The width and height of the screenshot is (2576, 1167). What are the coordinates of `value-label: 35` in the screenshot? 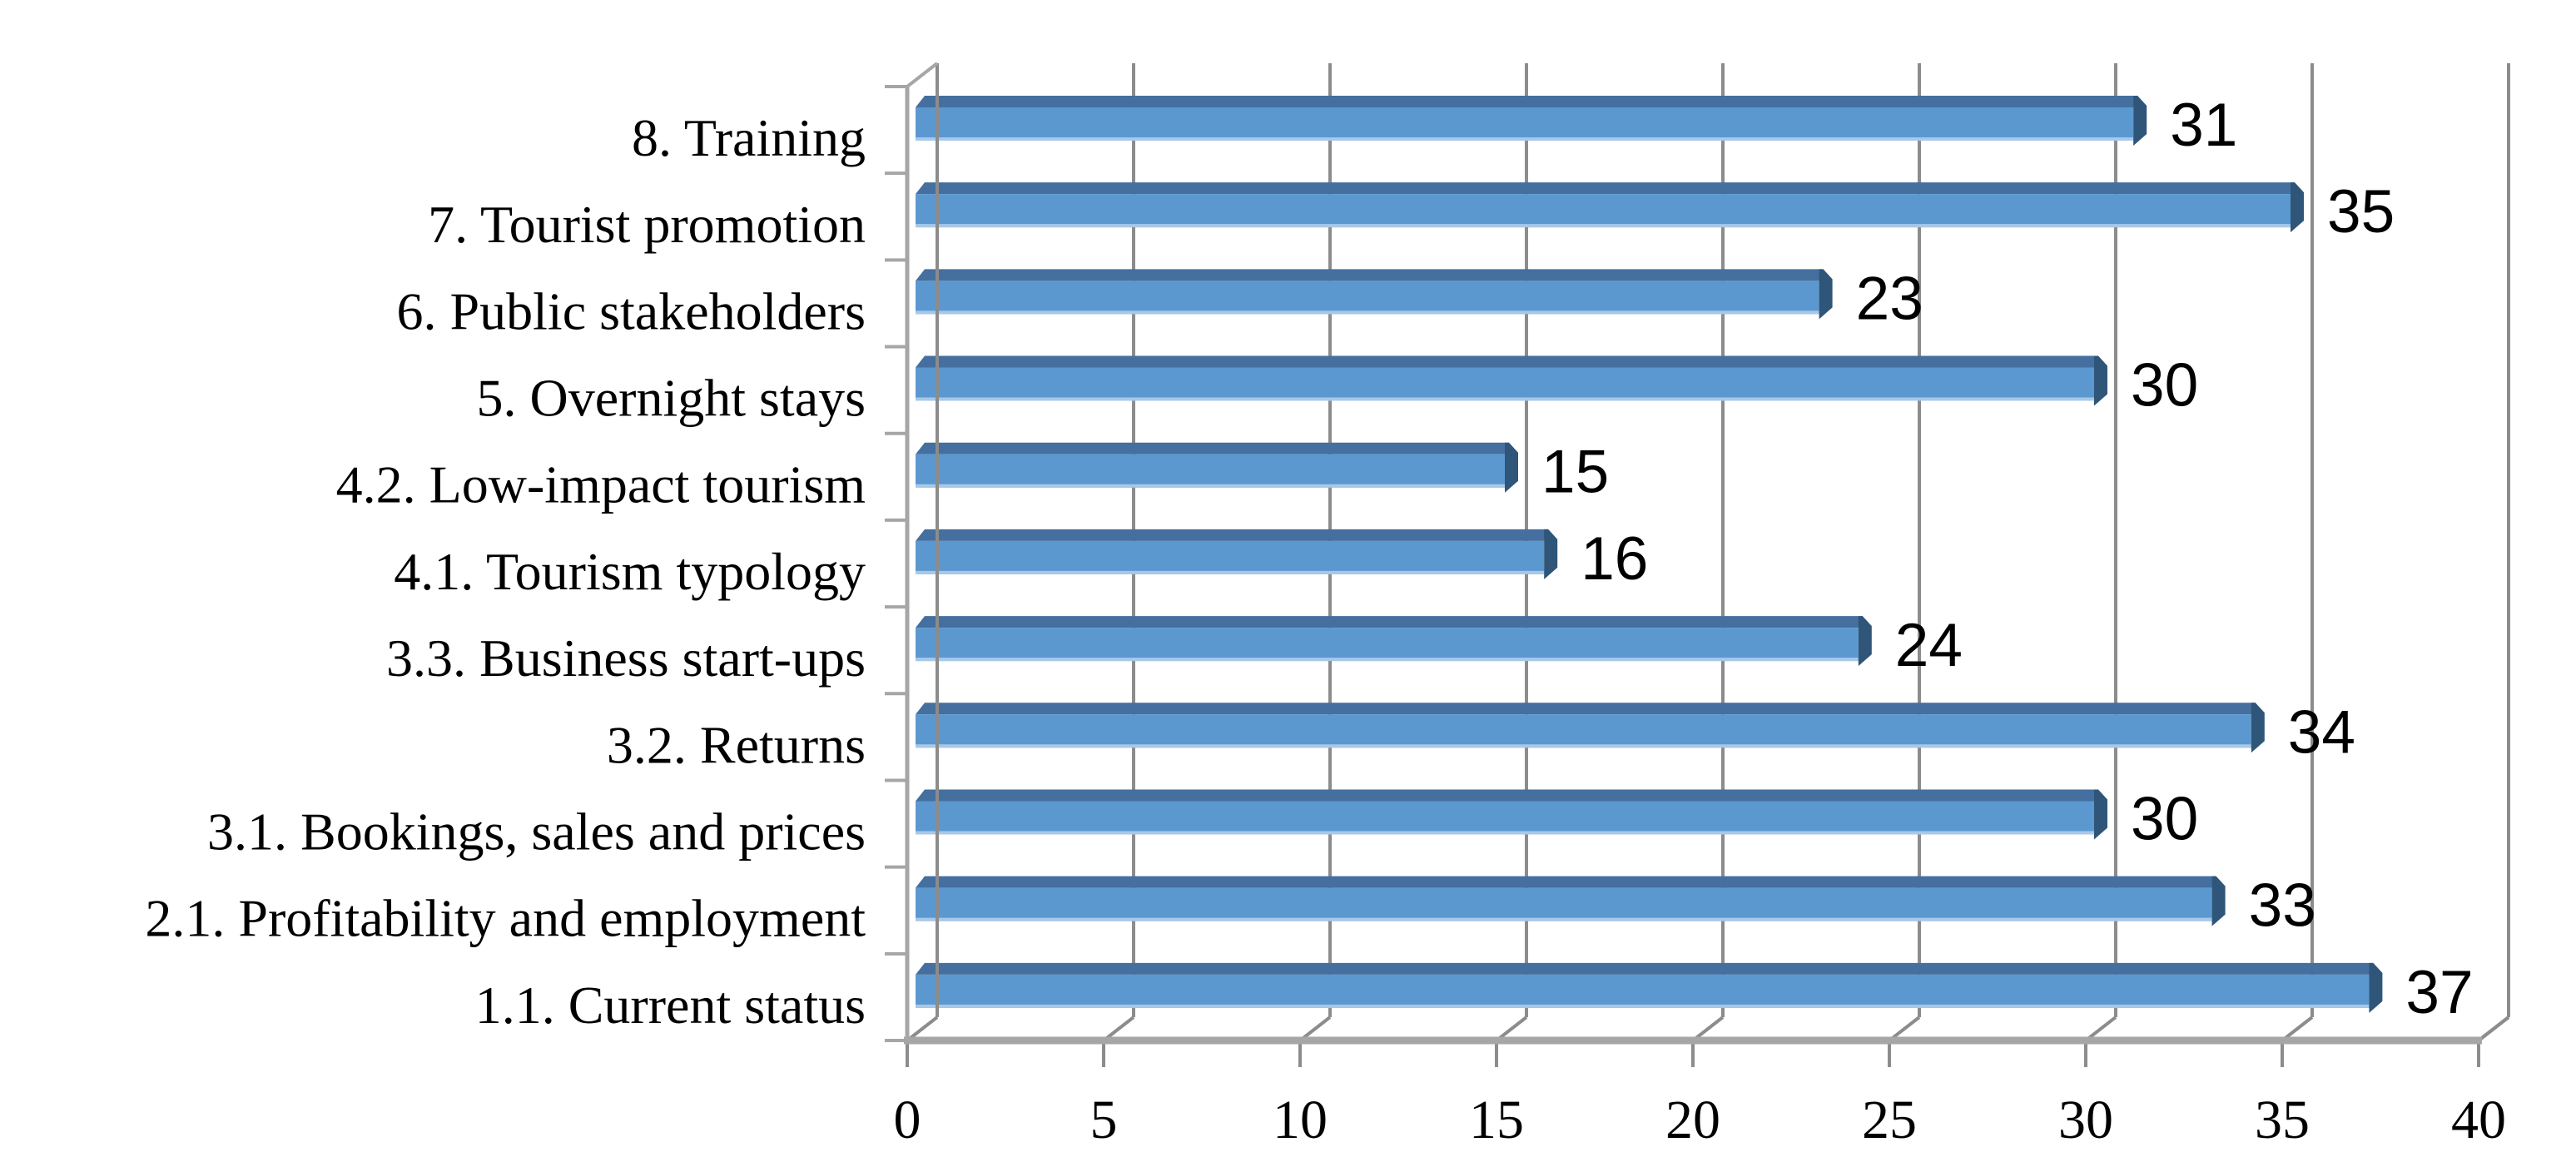 It's located at (2361, 212).